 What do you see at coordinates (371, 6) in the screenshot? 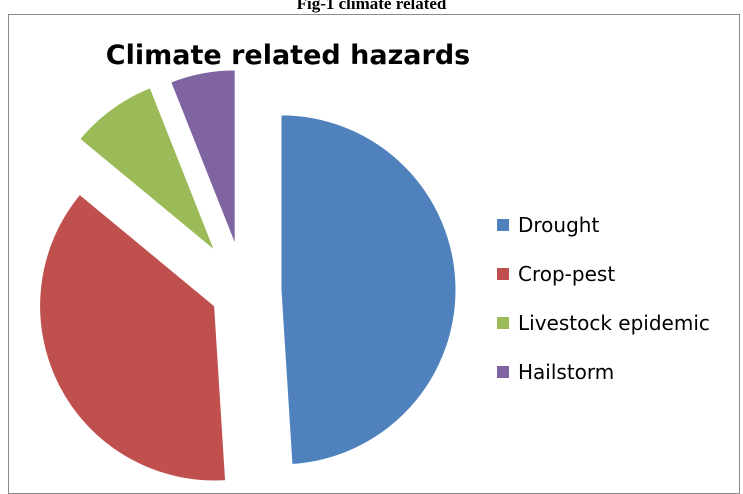
I see `figure-caption: Fig-1 climate related` at bounding box center [371, 6].